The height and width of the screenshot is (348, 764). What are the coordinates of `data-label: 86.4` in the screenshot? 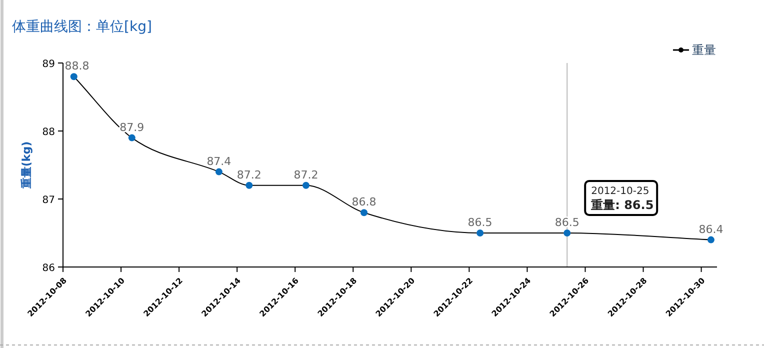 It's located at (711, 229).